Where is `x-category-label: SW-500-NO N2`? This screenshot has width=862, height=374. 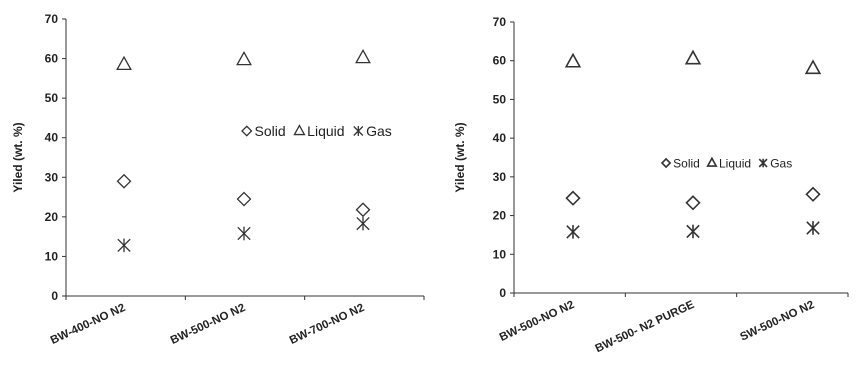
x-category-label: SW-500-NO N2 is located at coordinates (777, 321).